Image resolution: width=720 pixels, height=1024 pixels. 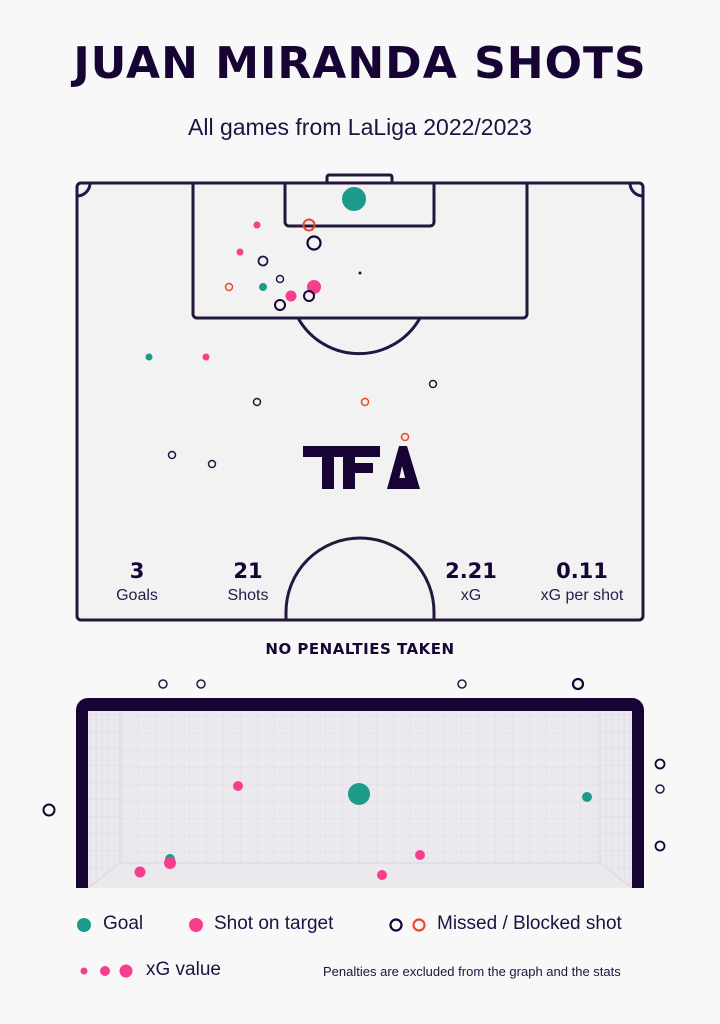 I want to click on blocked-legend-icon, so click(x=419, y=925).